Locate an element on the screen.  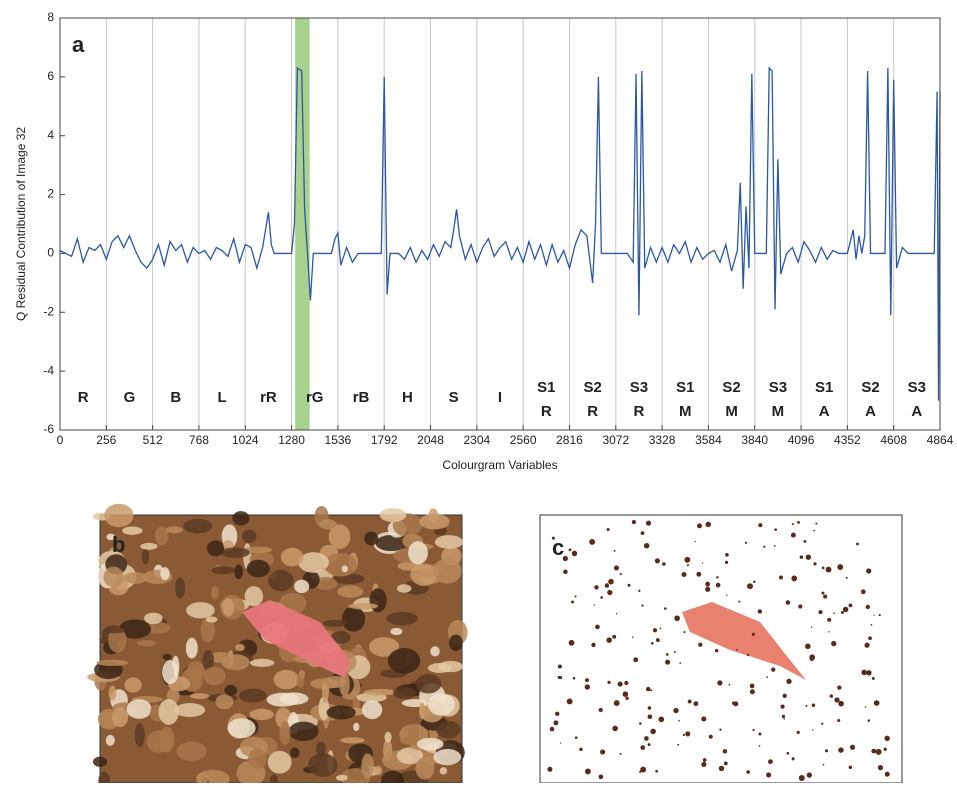
segment-label: A is located at coordinates (916, 411).